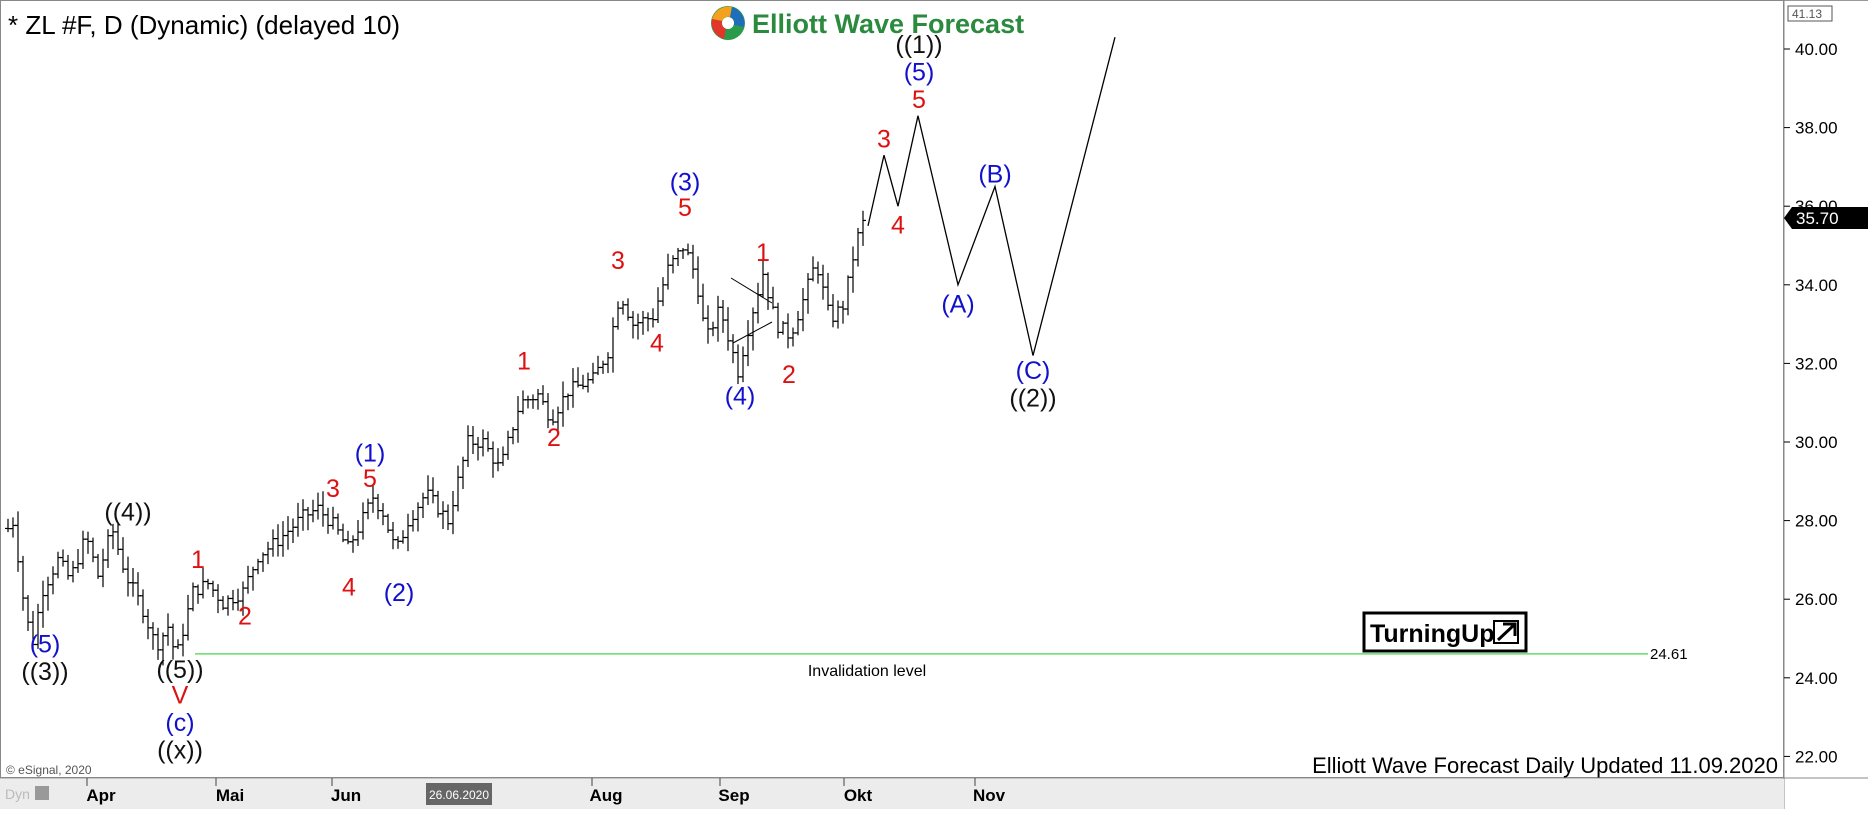 This screenshot has width=1868, height=814. I want to click on wave-label: ((4)), so click(127, 513).